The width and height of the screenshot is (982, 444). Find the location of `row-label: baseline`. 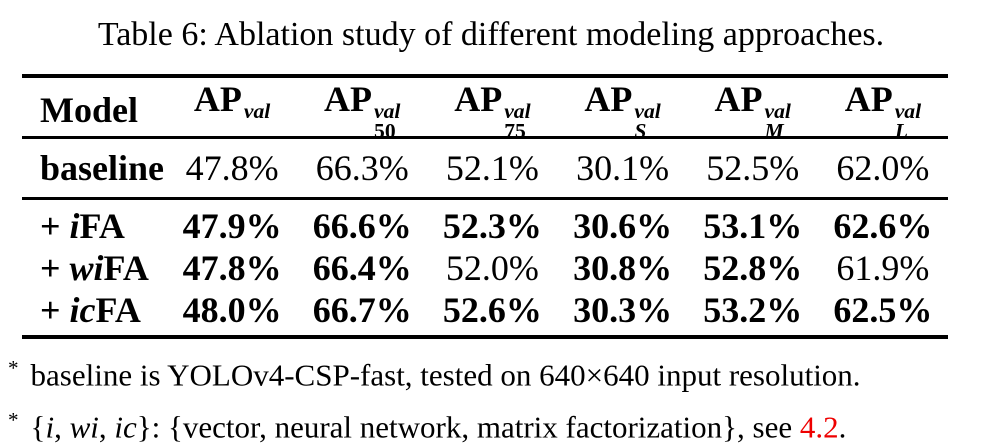

row-label: baseline is located at coordinates (102, 168).